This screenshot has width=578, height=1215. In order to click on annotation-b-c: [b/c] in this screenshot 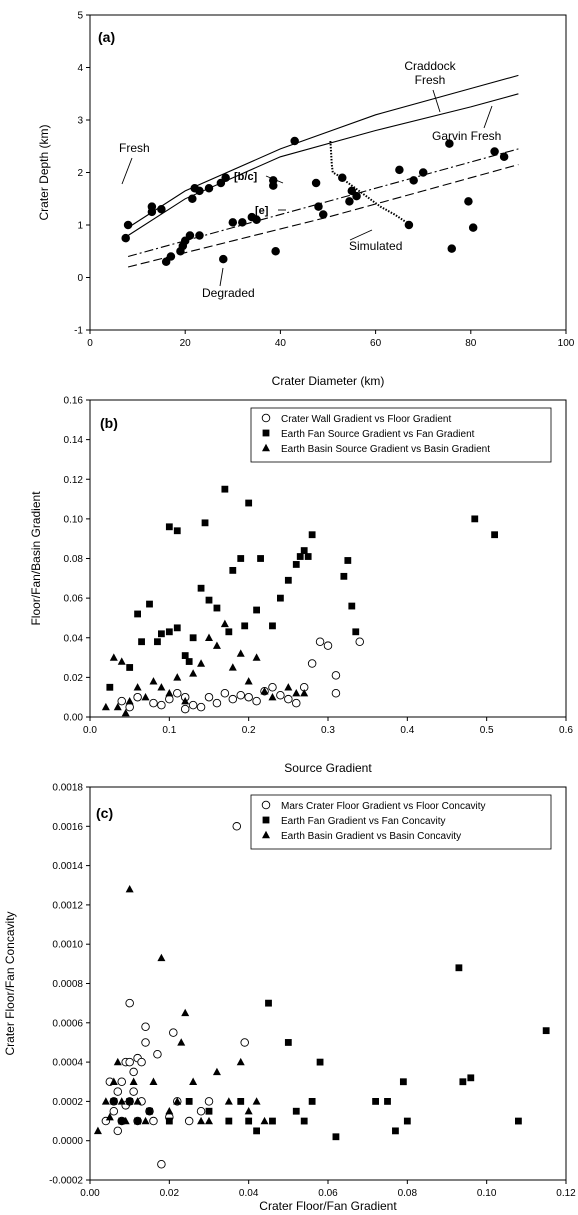, I will do `click(246, 177)`.